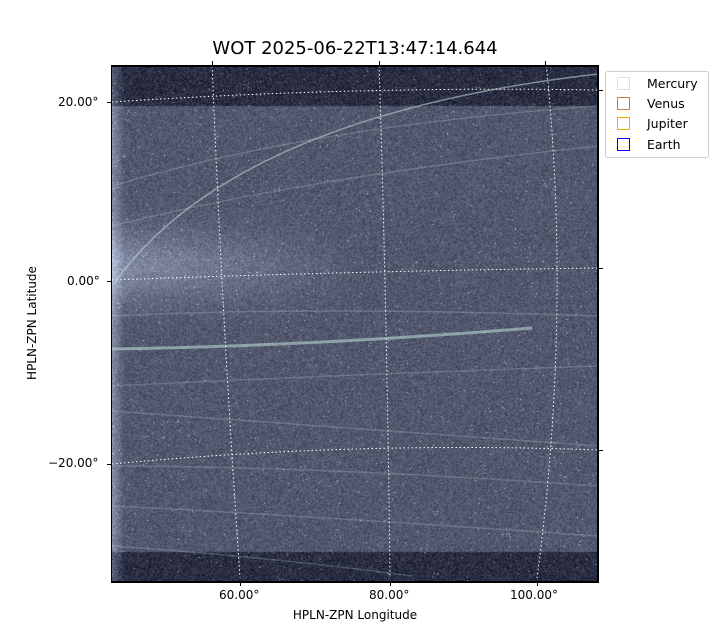 Image resolution: width=720 pixels, height=640 pixels. What do you see at coordinates (239, 595) in the screenshot?
I see `x-tick-label-60: 60.00°` at bounding box center [239, 595].